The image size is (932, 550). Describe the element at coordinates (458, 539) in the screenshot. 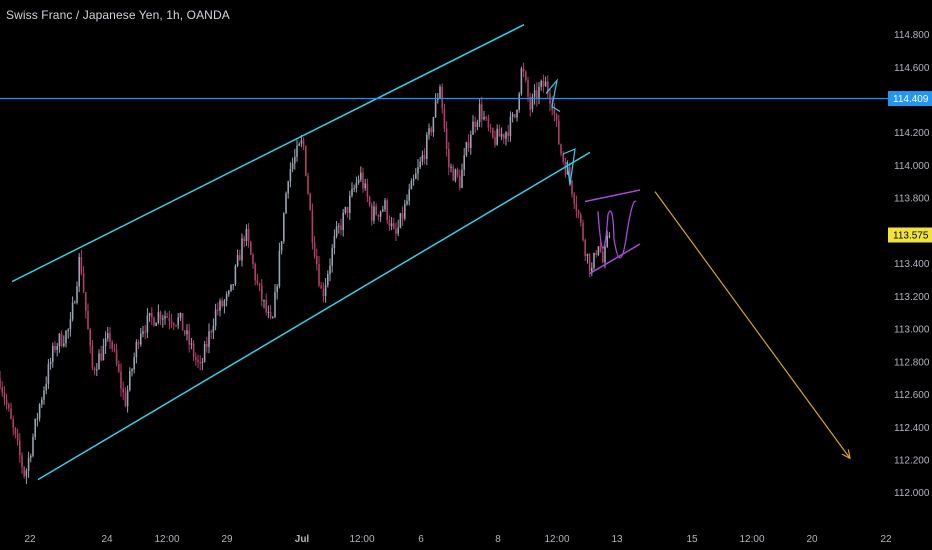

I see `time-axis: 22 24 12:00 29 Jul 12:00 6 8 12:00 13 15 12:00 20 22` at that location.